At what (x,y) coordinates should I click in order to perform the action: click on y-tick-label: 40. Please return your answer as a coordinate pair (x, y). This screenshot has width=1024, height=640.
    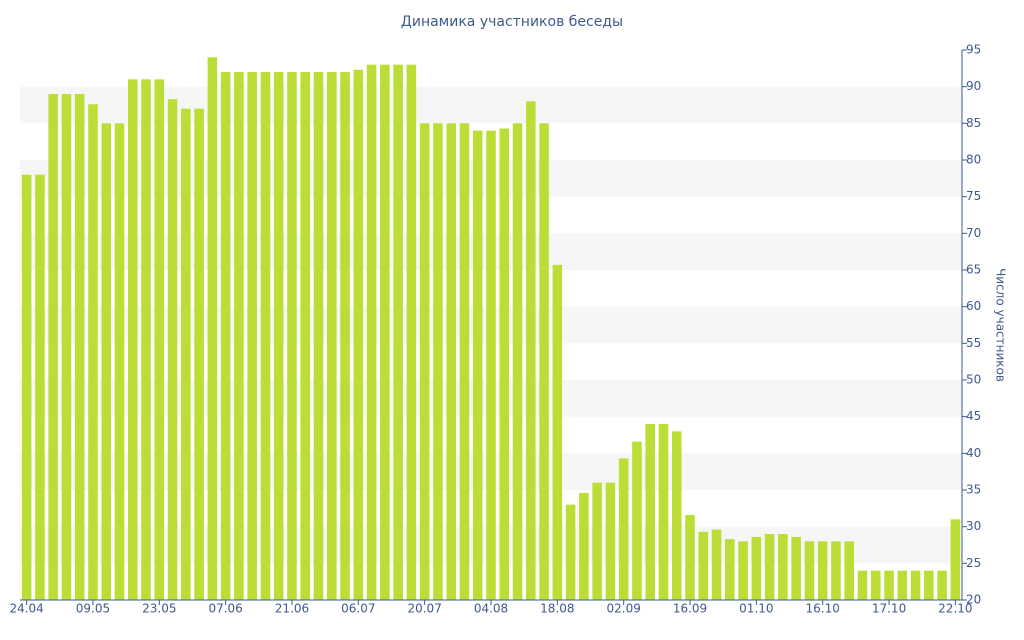
    Looking at the image, I should click on (973, 453).